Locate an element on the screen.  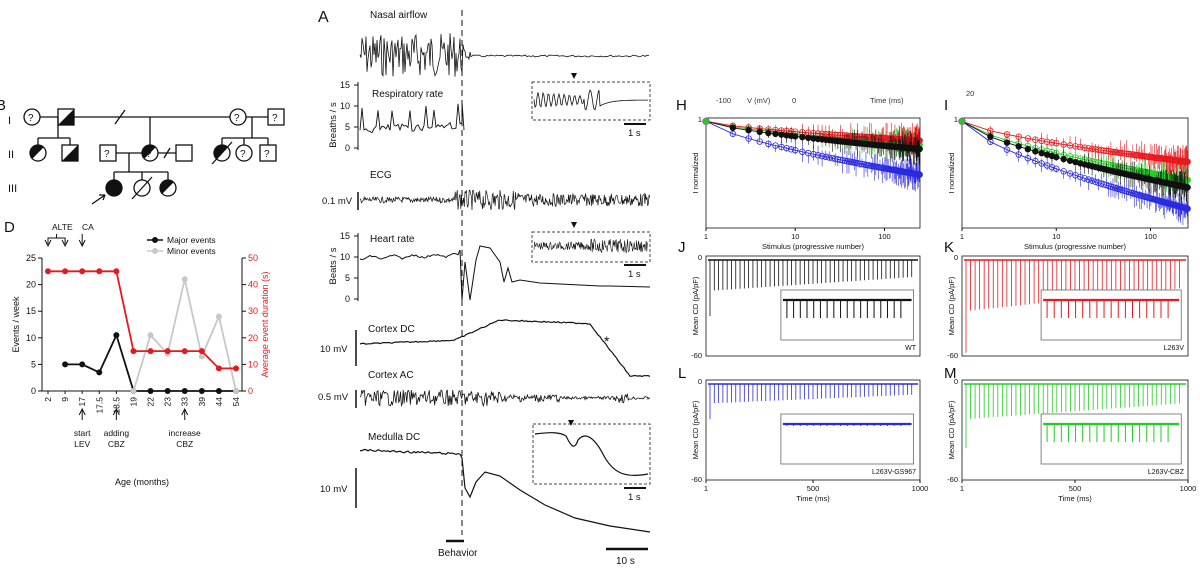
y-tick-label: 1 is located at coordinates (700, 119).